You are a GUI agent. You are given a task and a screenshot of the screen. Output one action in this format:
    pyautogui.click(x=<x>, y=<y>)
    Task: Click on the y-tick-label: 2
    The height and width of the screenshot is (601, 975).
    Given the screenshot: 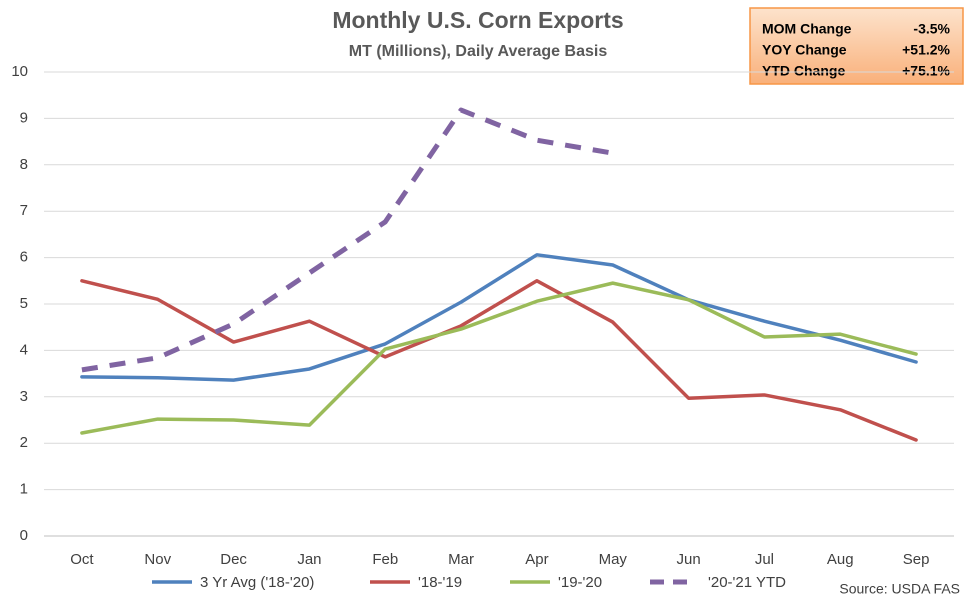 What is the action you would take?
    pyautogui.click(x=24, y=442)
    